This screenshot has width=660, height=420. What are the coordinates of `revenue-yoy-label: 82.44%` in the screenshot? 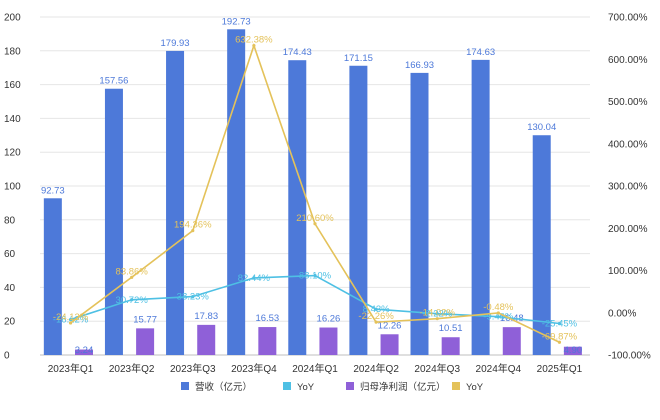 It's located at (254, 278).